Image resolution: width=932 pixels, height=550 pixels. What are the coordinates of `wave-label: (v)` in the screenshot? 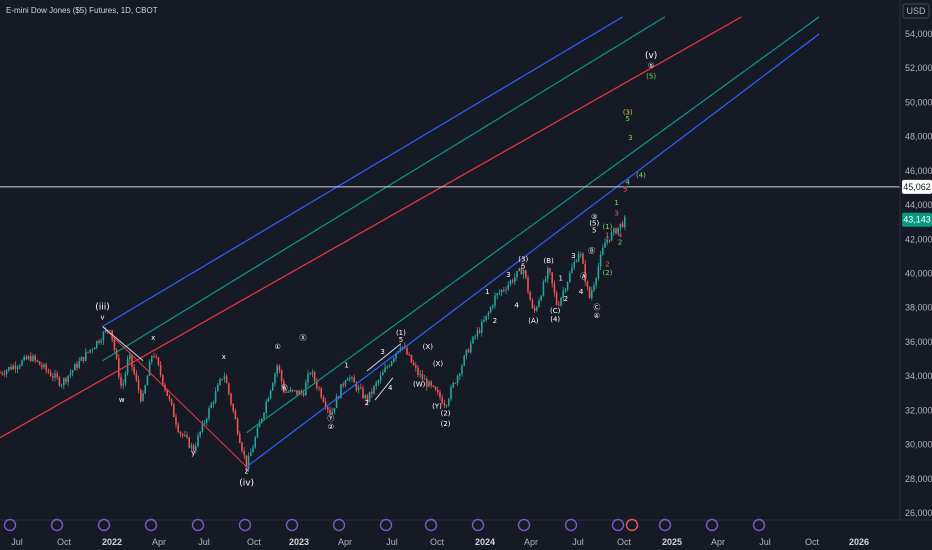 It's located at (651, 56).